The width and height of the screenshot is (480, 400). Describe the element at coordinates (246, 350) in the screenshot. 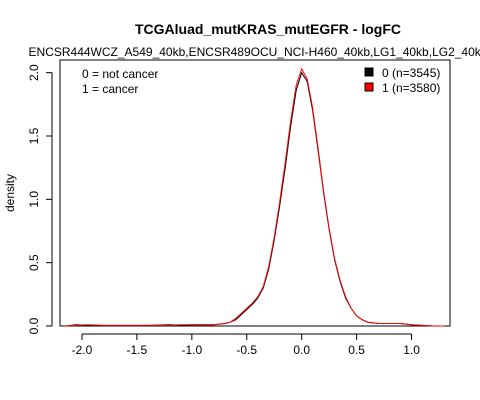

I see `x-tick-label: -0.5` at that location.